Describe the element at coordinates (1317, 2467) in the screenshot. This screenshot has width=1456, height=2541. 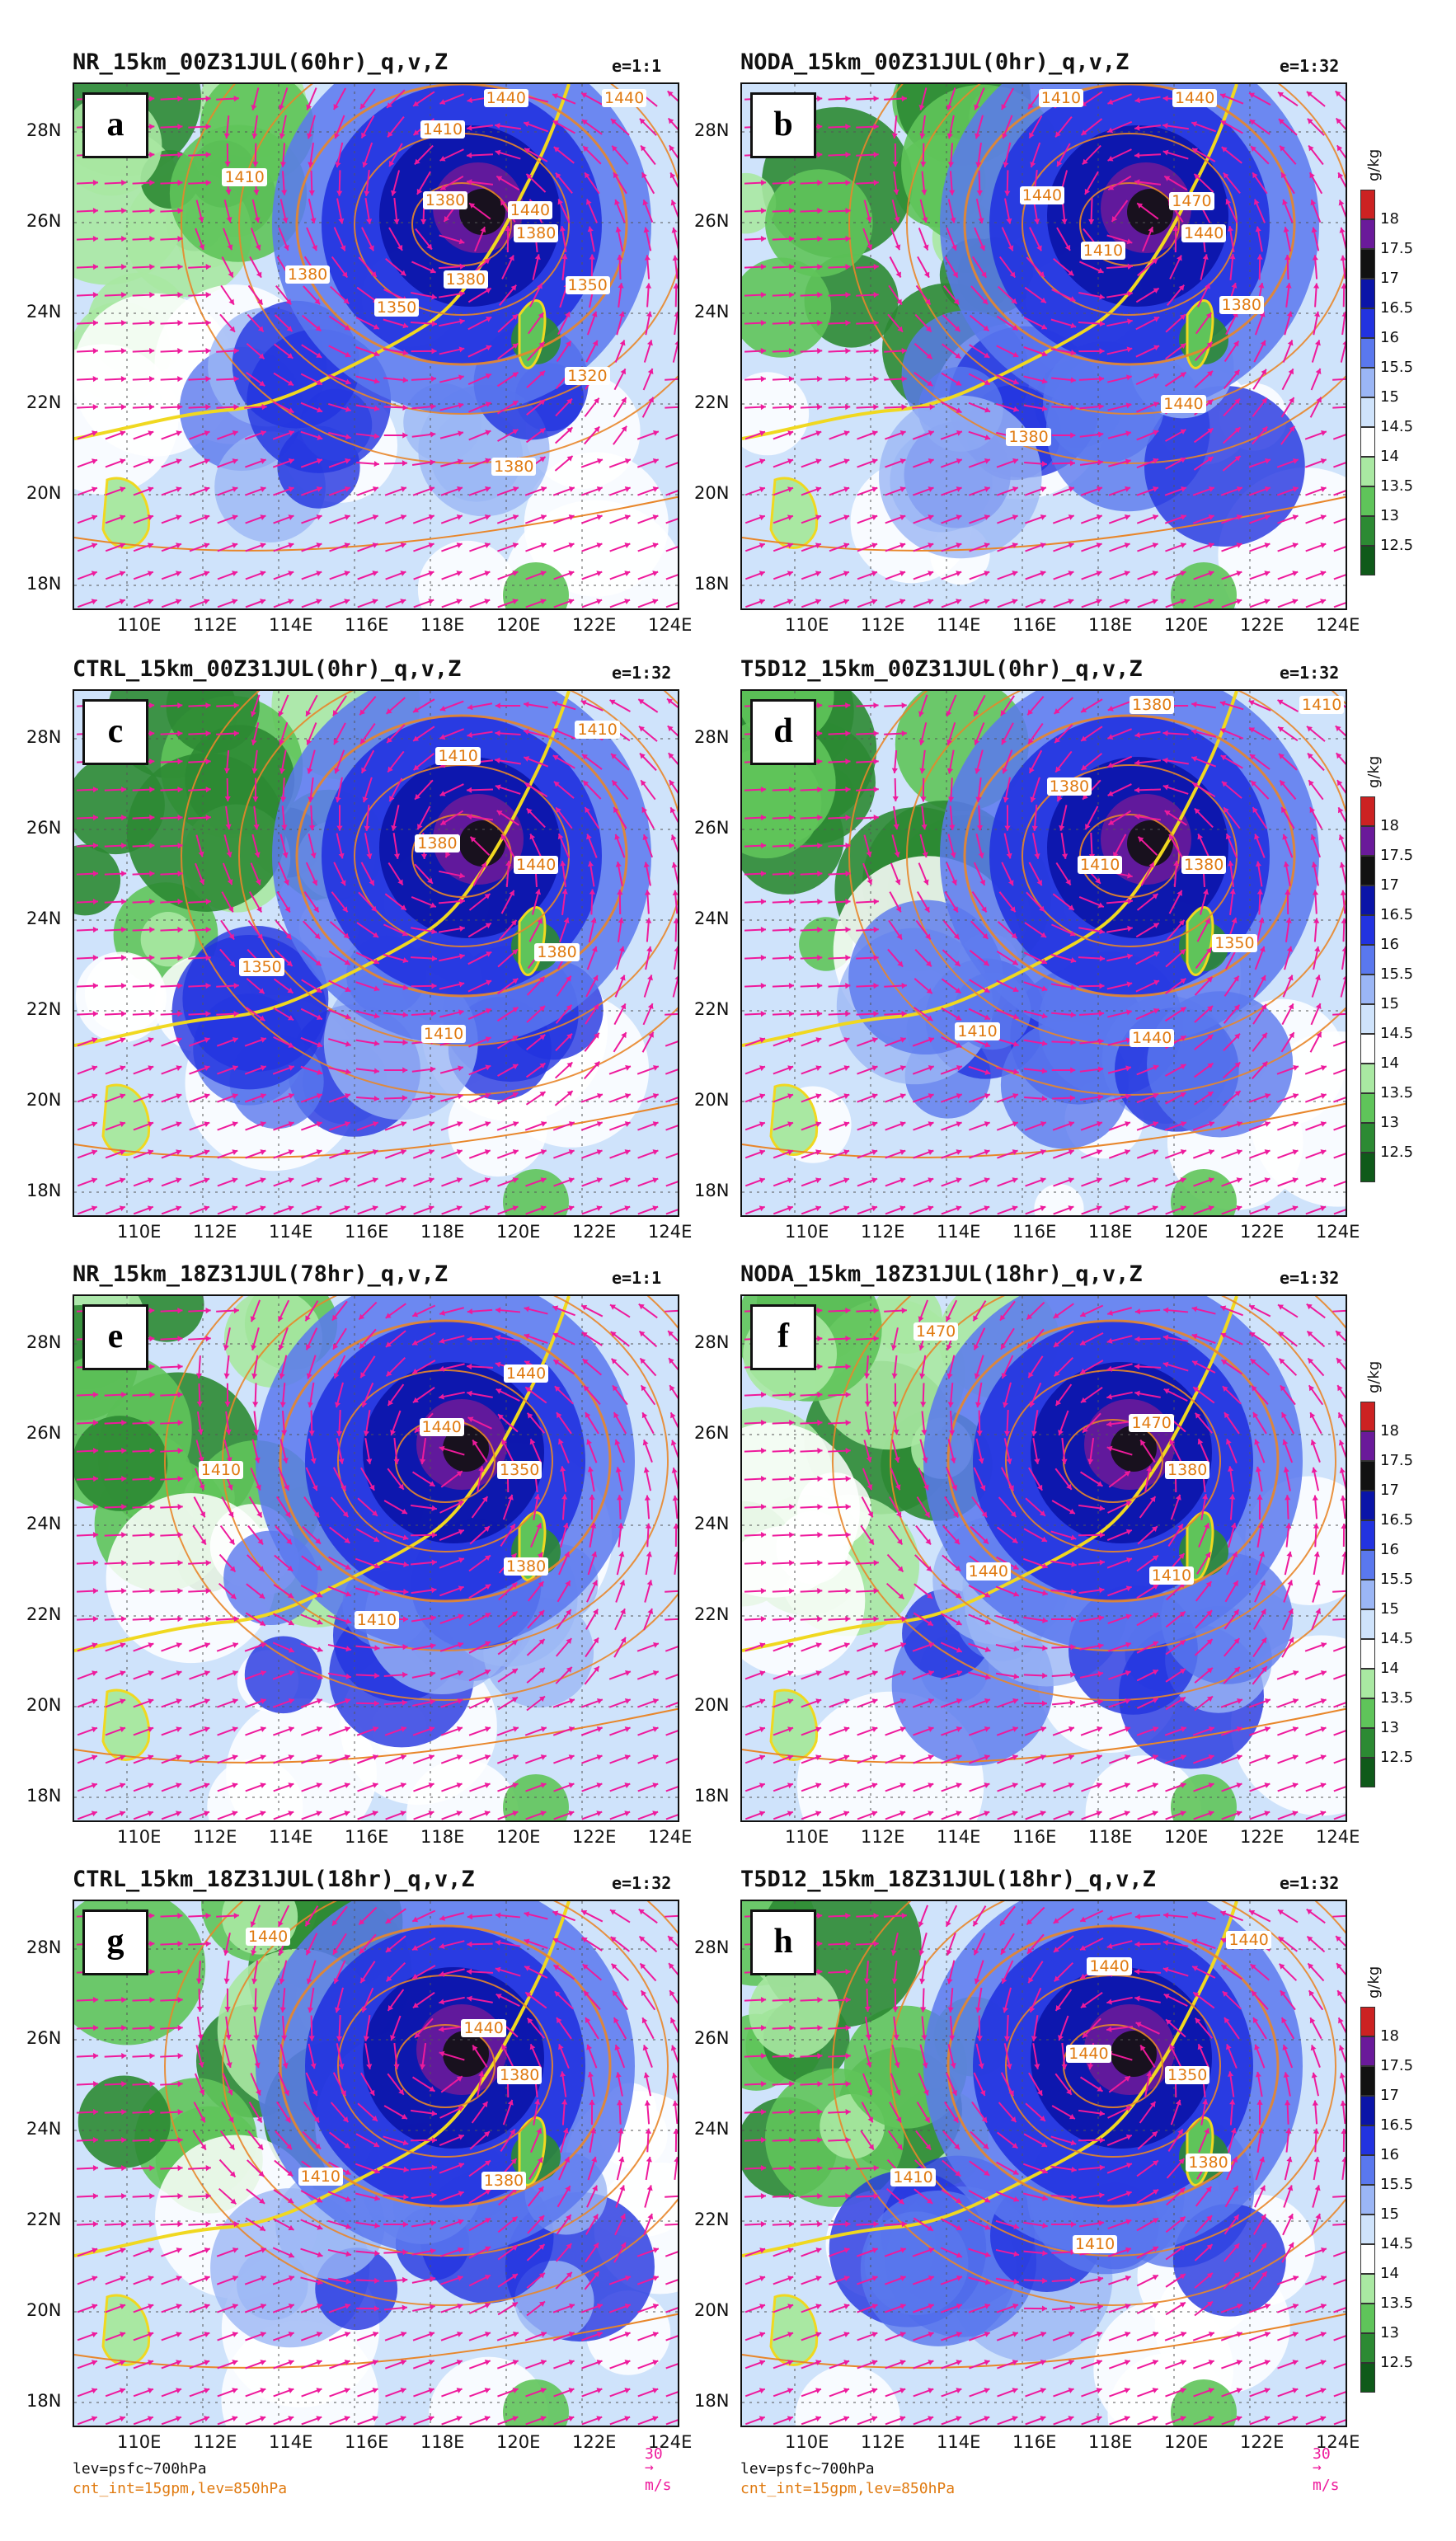
I see `reference-vector-arrow-icon: →` at that location.